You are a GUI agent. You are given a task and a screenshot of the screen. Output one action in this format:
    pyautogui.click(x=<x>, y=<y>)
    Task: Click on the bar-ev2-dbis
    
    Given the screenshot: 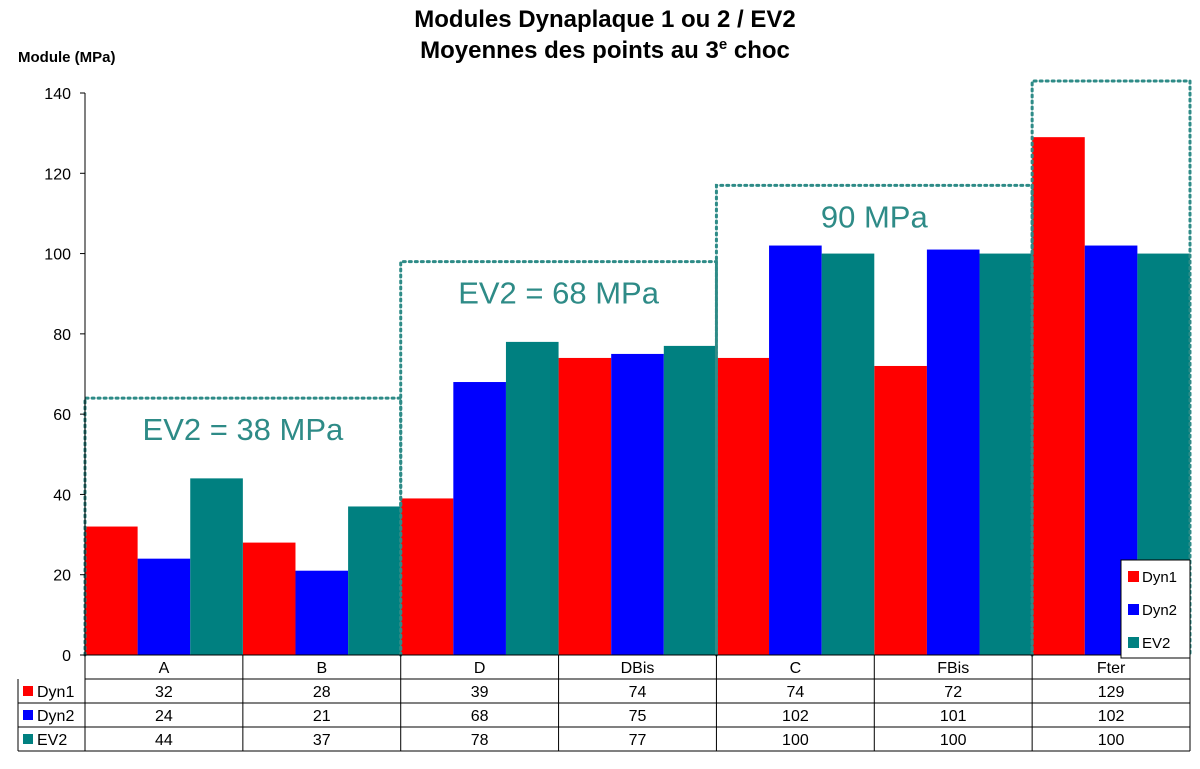 What is the action you would take?
    pyautogui.click(x=690, y=500)
    